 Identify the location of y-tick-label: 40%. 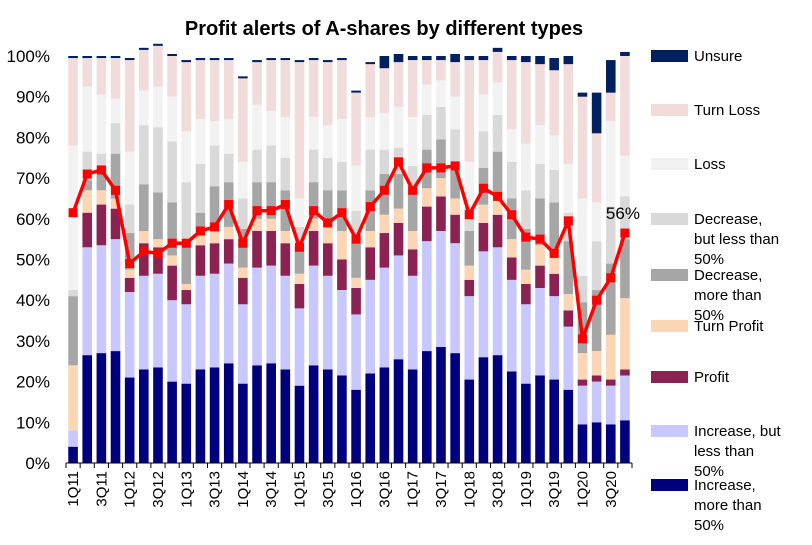
(33, 300).